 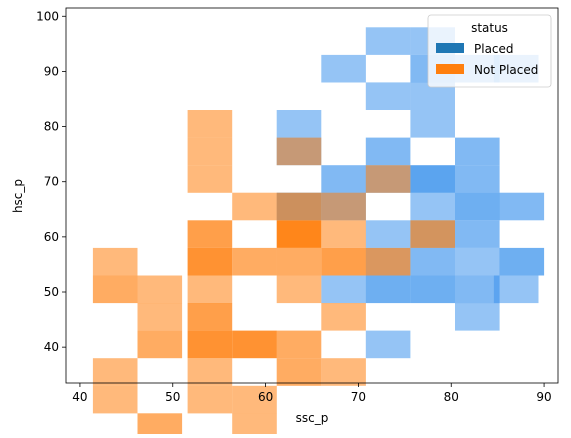 I want to click on x-tick-label: 90, so click(x=543, y=397).